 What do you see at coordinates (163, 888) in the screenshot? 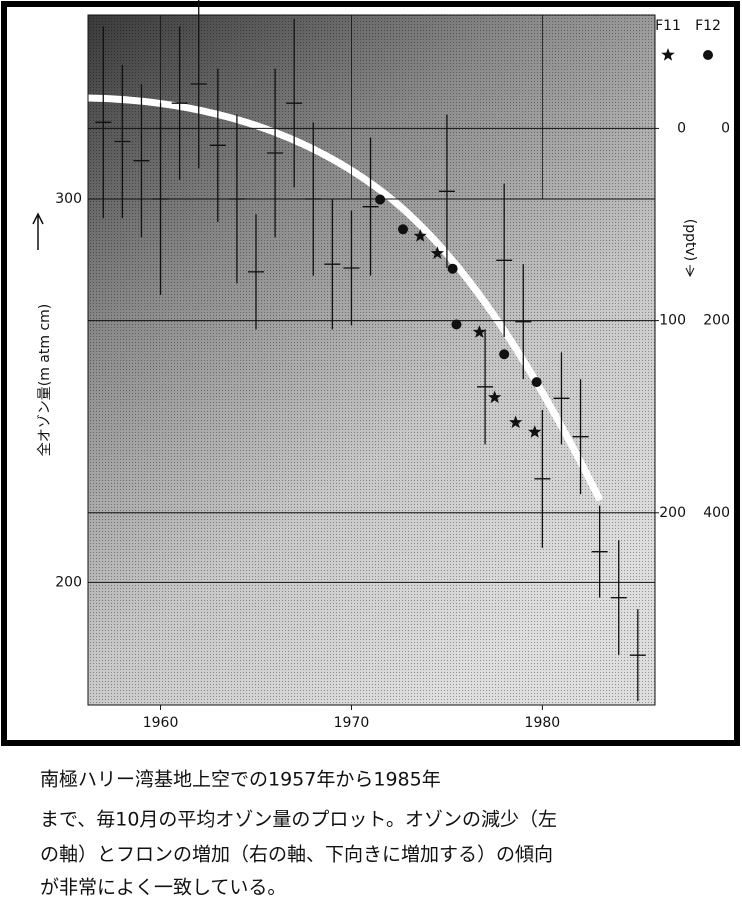
I see `caption-line: が非常によく一致している。` at bounding box center [163, 888].